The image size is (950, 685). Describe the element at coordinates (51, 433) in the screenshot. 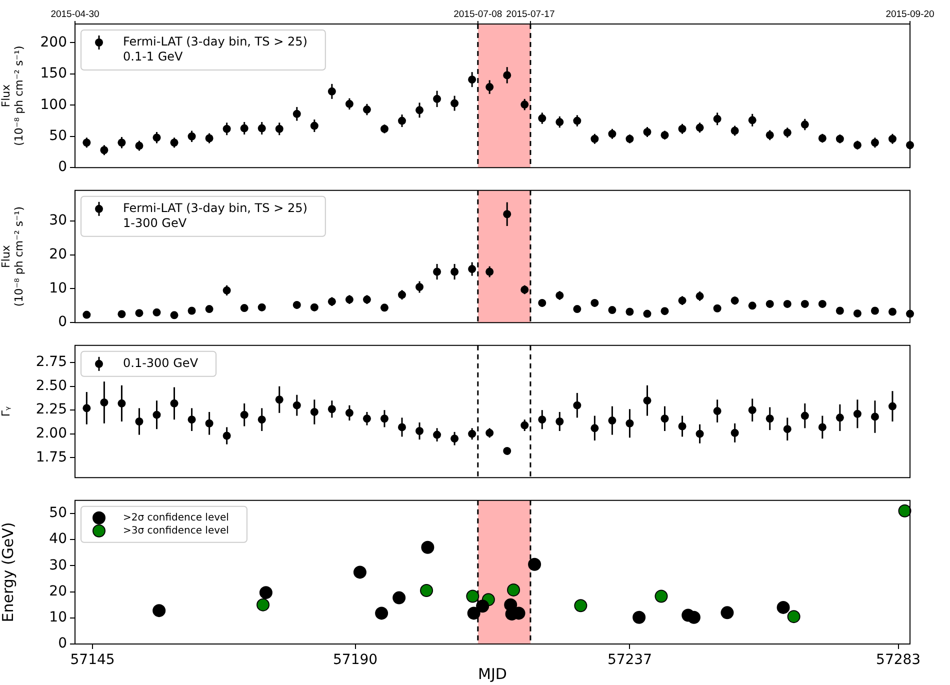

I see `y-tick-label: 2.00` at that location.